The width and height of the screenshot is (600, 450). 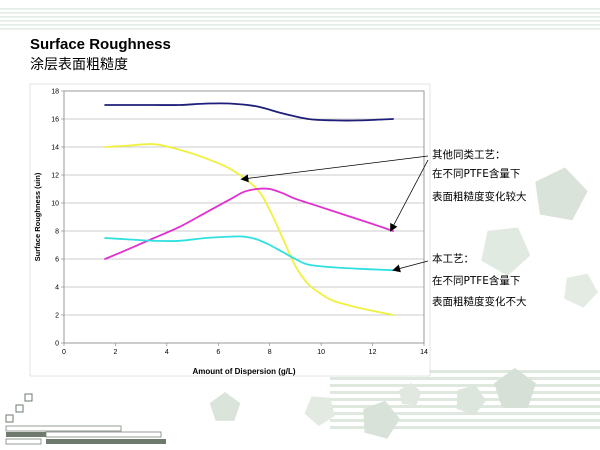 I want to click on y-tick-label: 14, so click(x=55, y=148).